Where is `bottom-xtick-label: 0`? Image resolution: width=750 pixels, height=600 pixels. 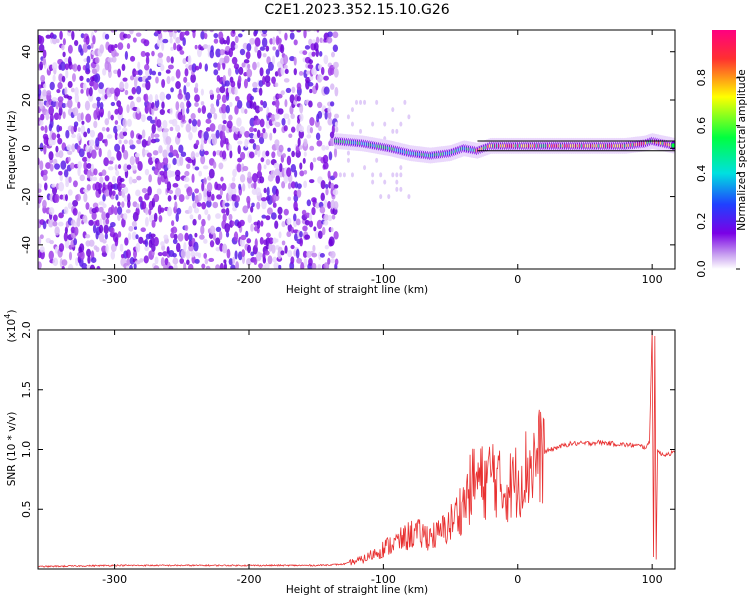 bottom-xtick-label: 0 is located at coordinates (517, 579).